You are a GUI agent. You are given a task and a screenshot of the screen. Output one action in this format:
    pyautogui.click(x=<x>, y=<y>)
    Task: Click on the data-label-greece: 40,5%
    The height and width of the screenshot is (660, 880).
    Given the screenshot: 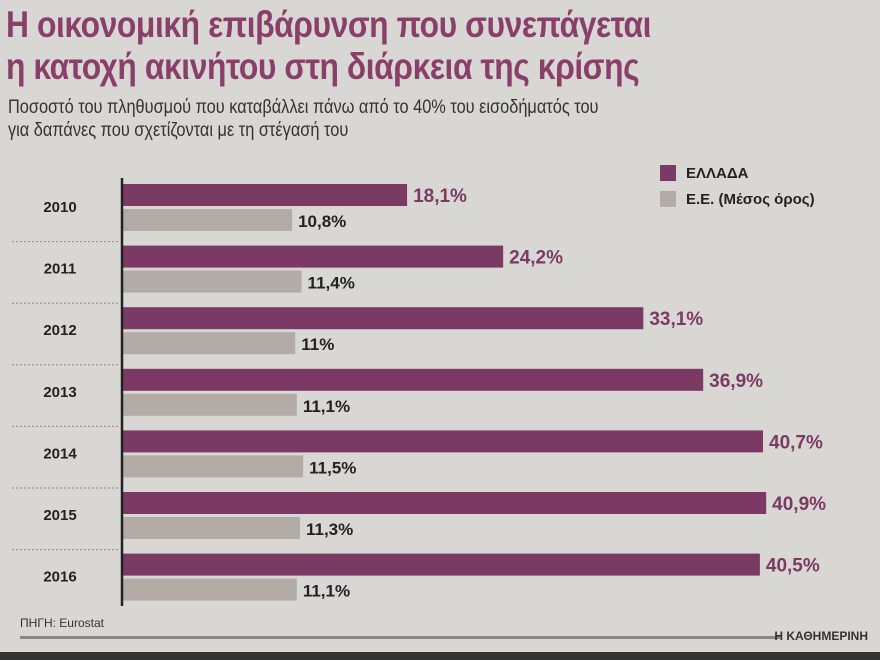 What is the action you would take?
    pyautogui.click(x=793, y=566)
    